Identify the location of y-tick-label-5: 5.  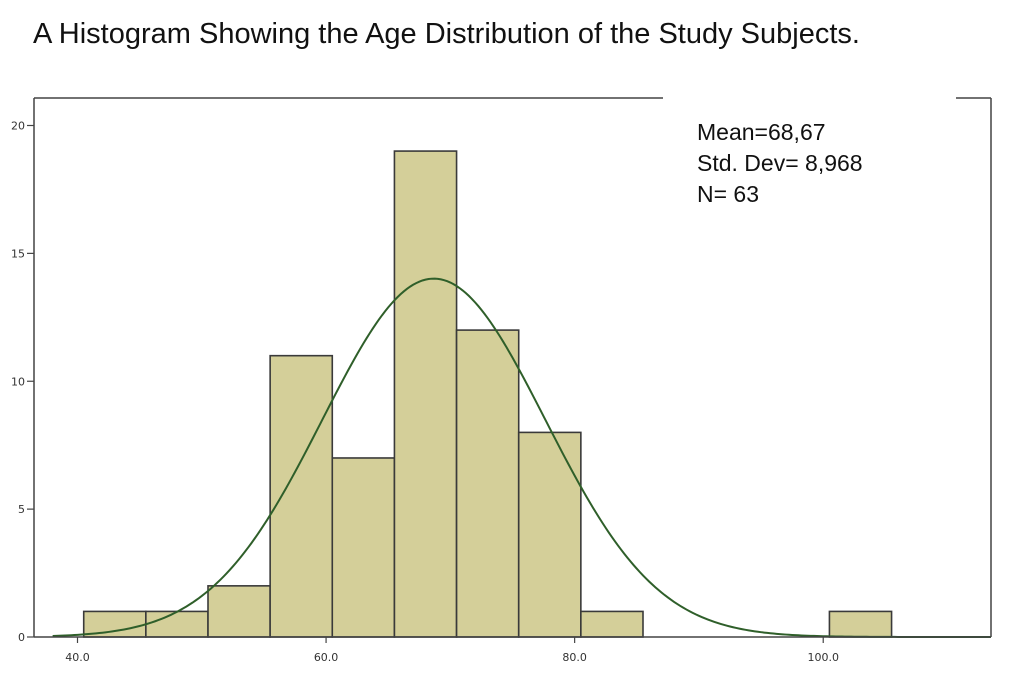
(21, 509).